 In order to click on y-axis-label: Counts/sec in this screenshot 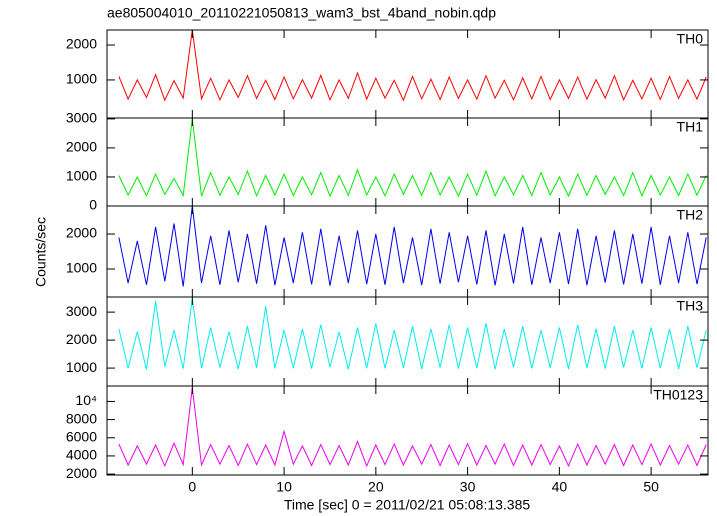, I will do `click(41, 252)`.